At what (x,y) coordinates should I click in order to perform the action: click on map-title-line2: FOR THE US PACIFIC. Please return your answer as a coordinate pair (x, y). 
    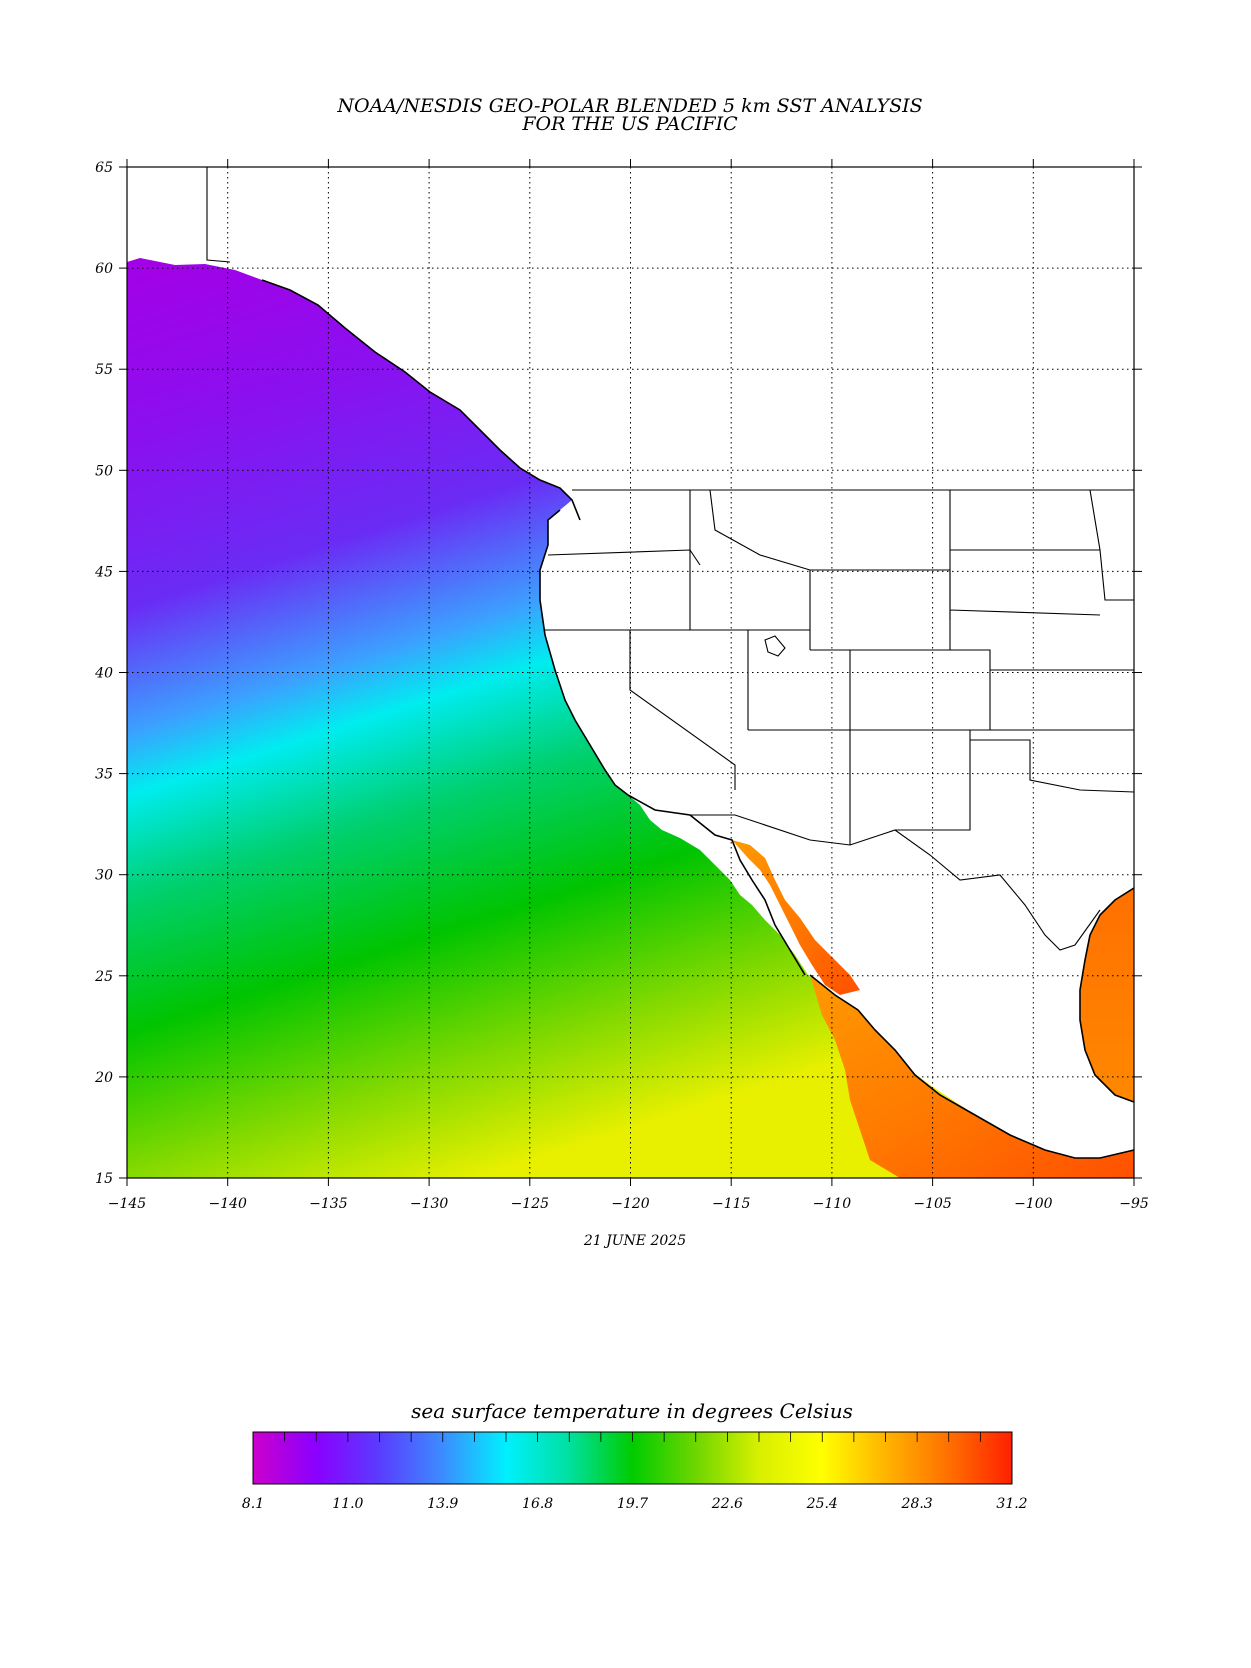
    Looking at the image, I should click on (629, 124).